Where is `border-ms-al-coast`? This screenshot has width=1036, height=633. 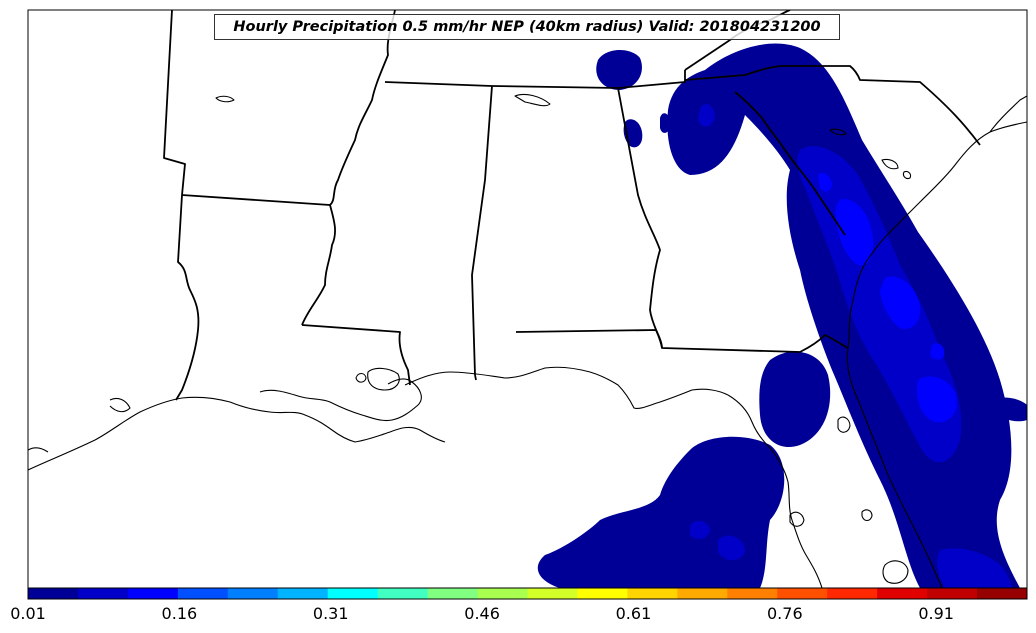
border-ms-al-coast is located at coordinates (475, 377).